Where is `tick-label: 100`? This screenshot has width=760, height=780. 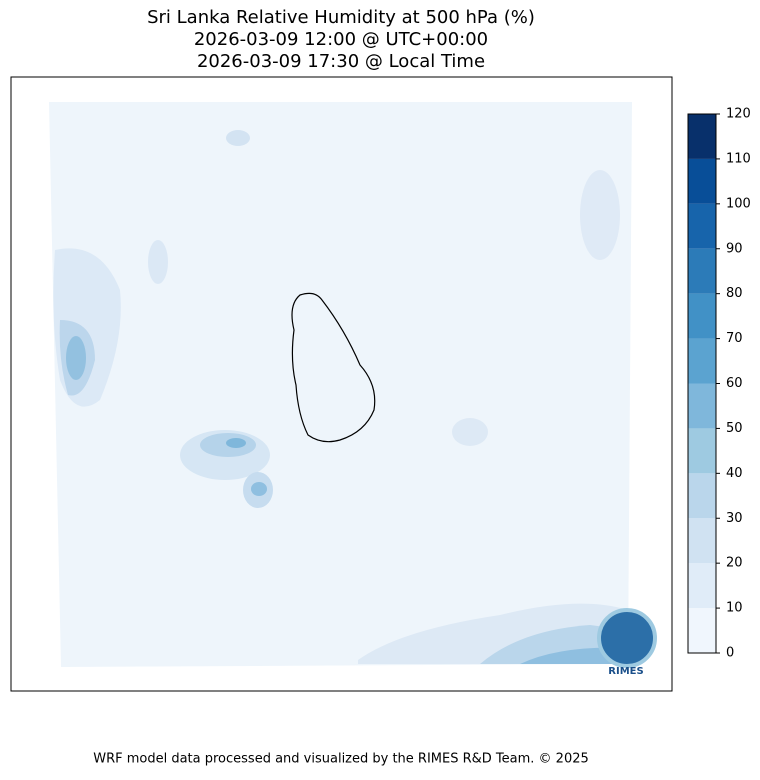 tick-label: 100 is located at coordinates (738, 203).